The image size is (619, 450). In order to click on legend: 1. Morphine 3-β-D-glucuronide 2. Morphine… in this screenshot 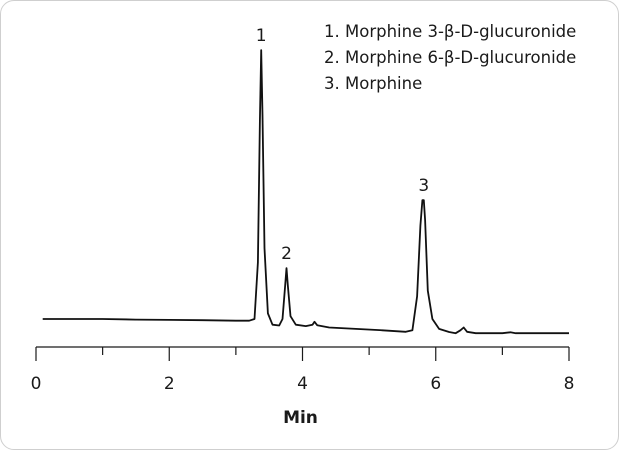, I will do `click(450, 57)`.